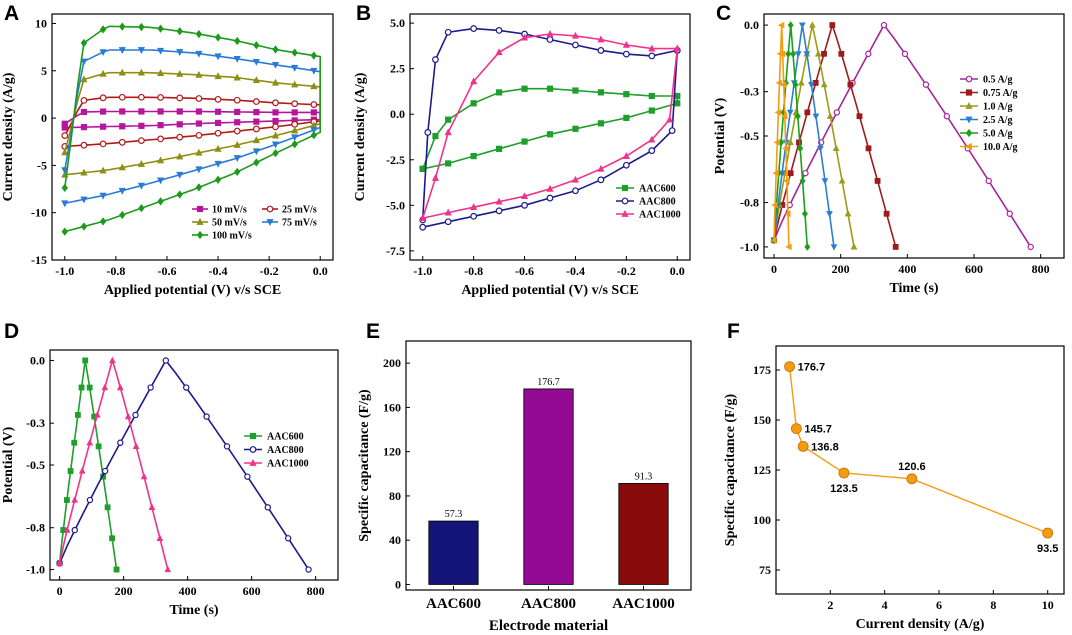 The image size is (1072, 635). What do you see at coordinates (192, 137) in the screenshot?
I see `panel-a-plot-frame` at bounding box center [192, 137].